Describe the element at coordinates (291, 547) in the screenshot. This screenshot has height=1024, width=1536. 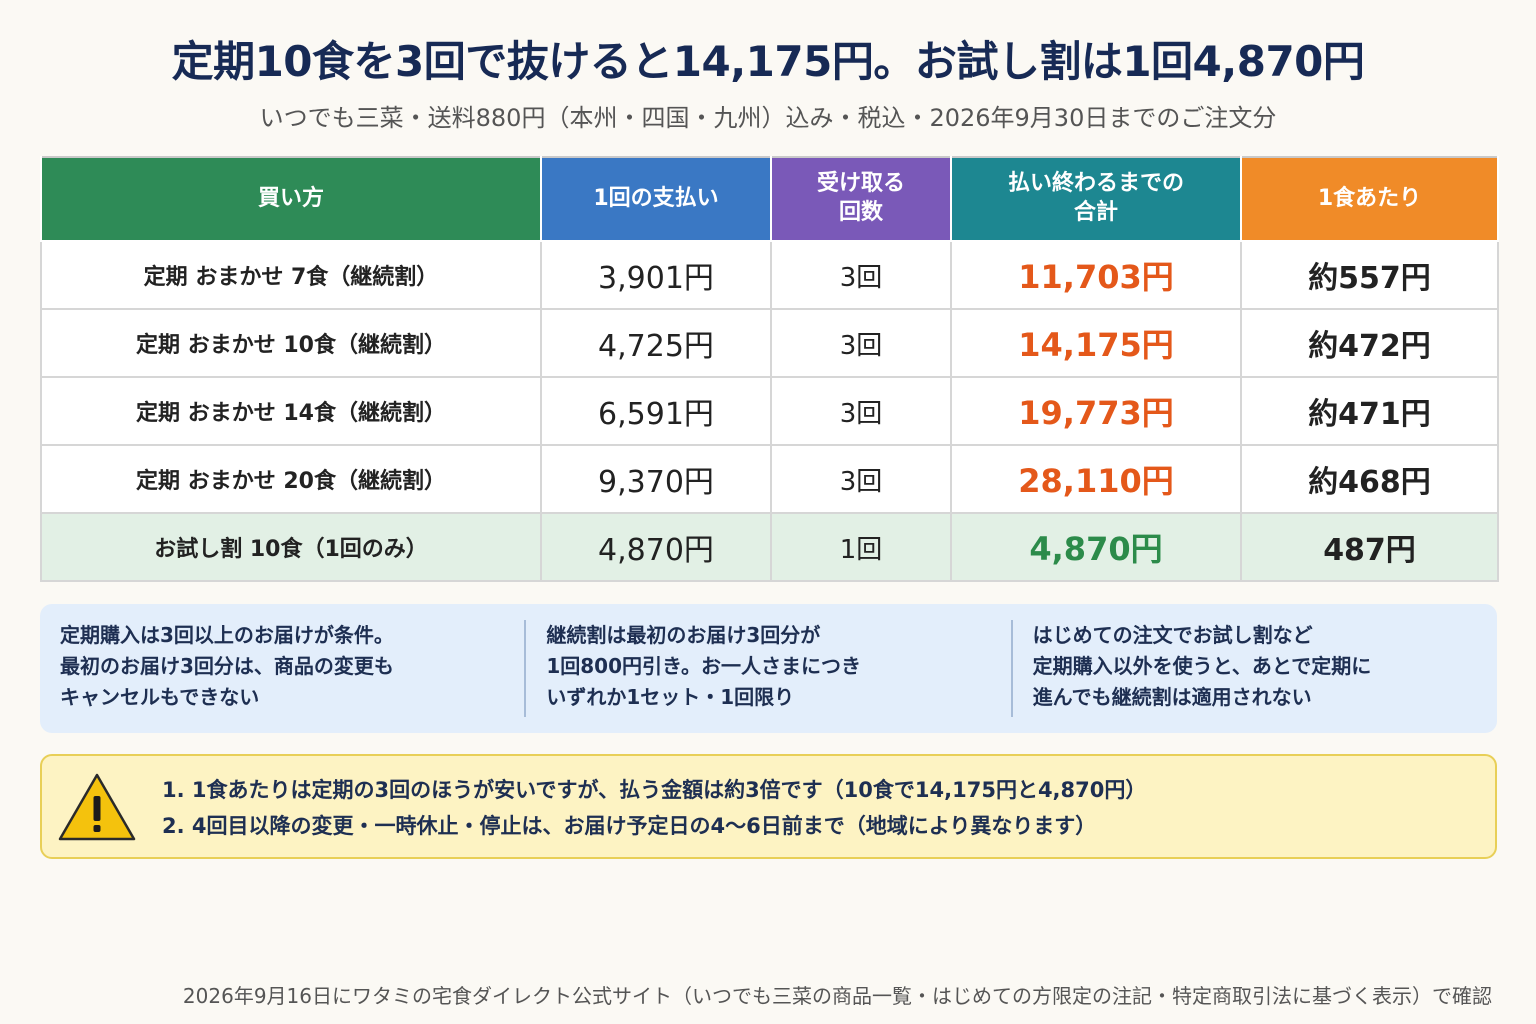
I see `cell-method: お試し割 10食（1回のみ）` at that location.